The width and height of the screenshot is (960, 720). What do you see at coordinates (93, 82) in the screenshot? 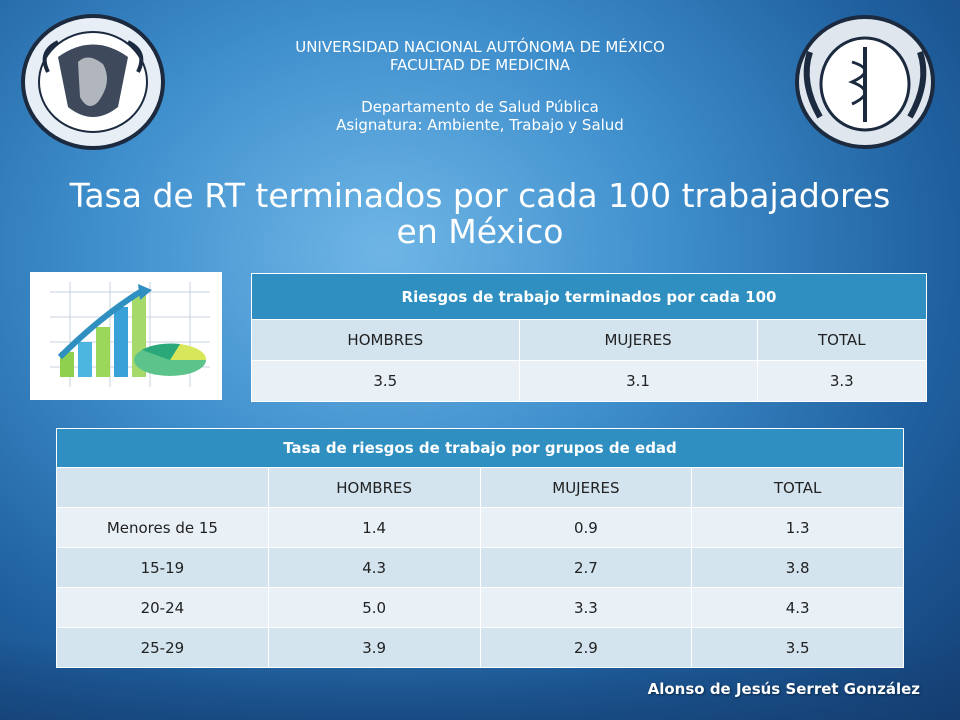
I see `unam-seal-icon` at bounding box center [93, 82].